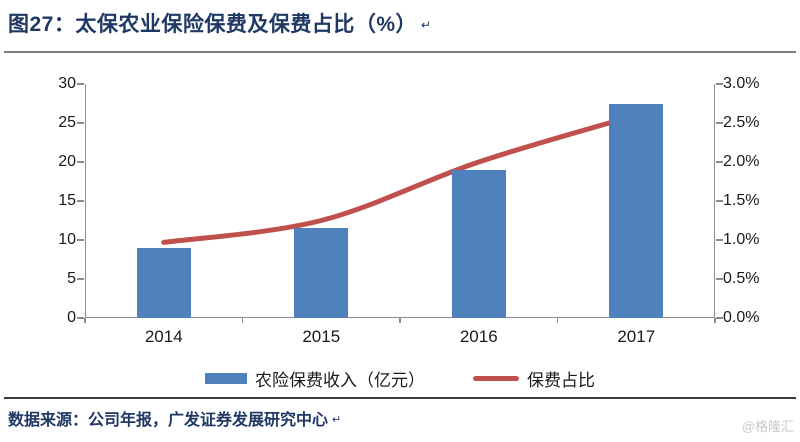  Describe the element at coordinates (741, 122) in the screenshot. I see `right-axis-tick-label: 2.5%` at that location.